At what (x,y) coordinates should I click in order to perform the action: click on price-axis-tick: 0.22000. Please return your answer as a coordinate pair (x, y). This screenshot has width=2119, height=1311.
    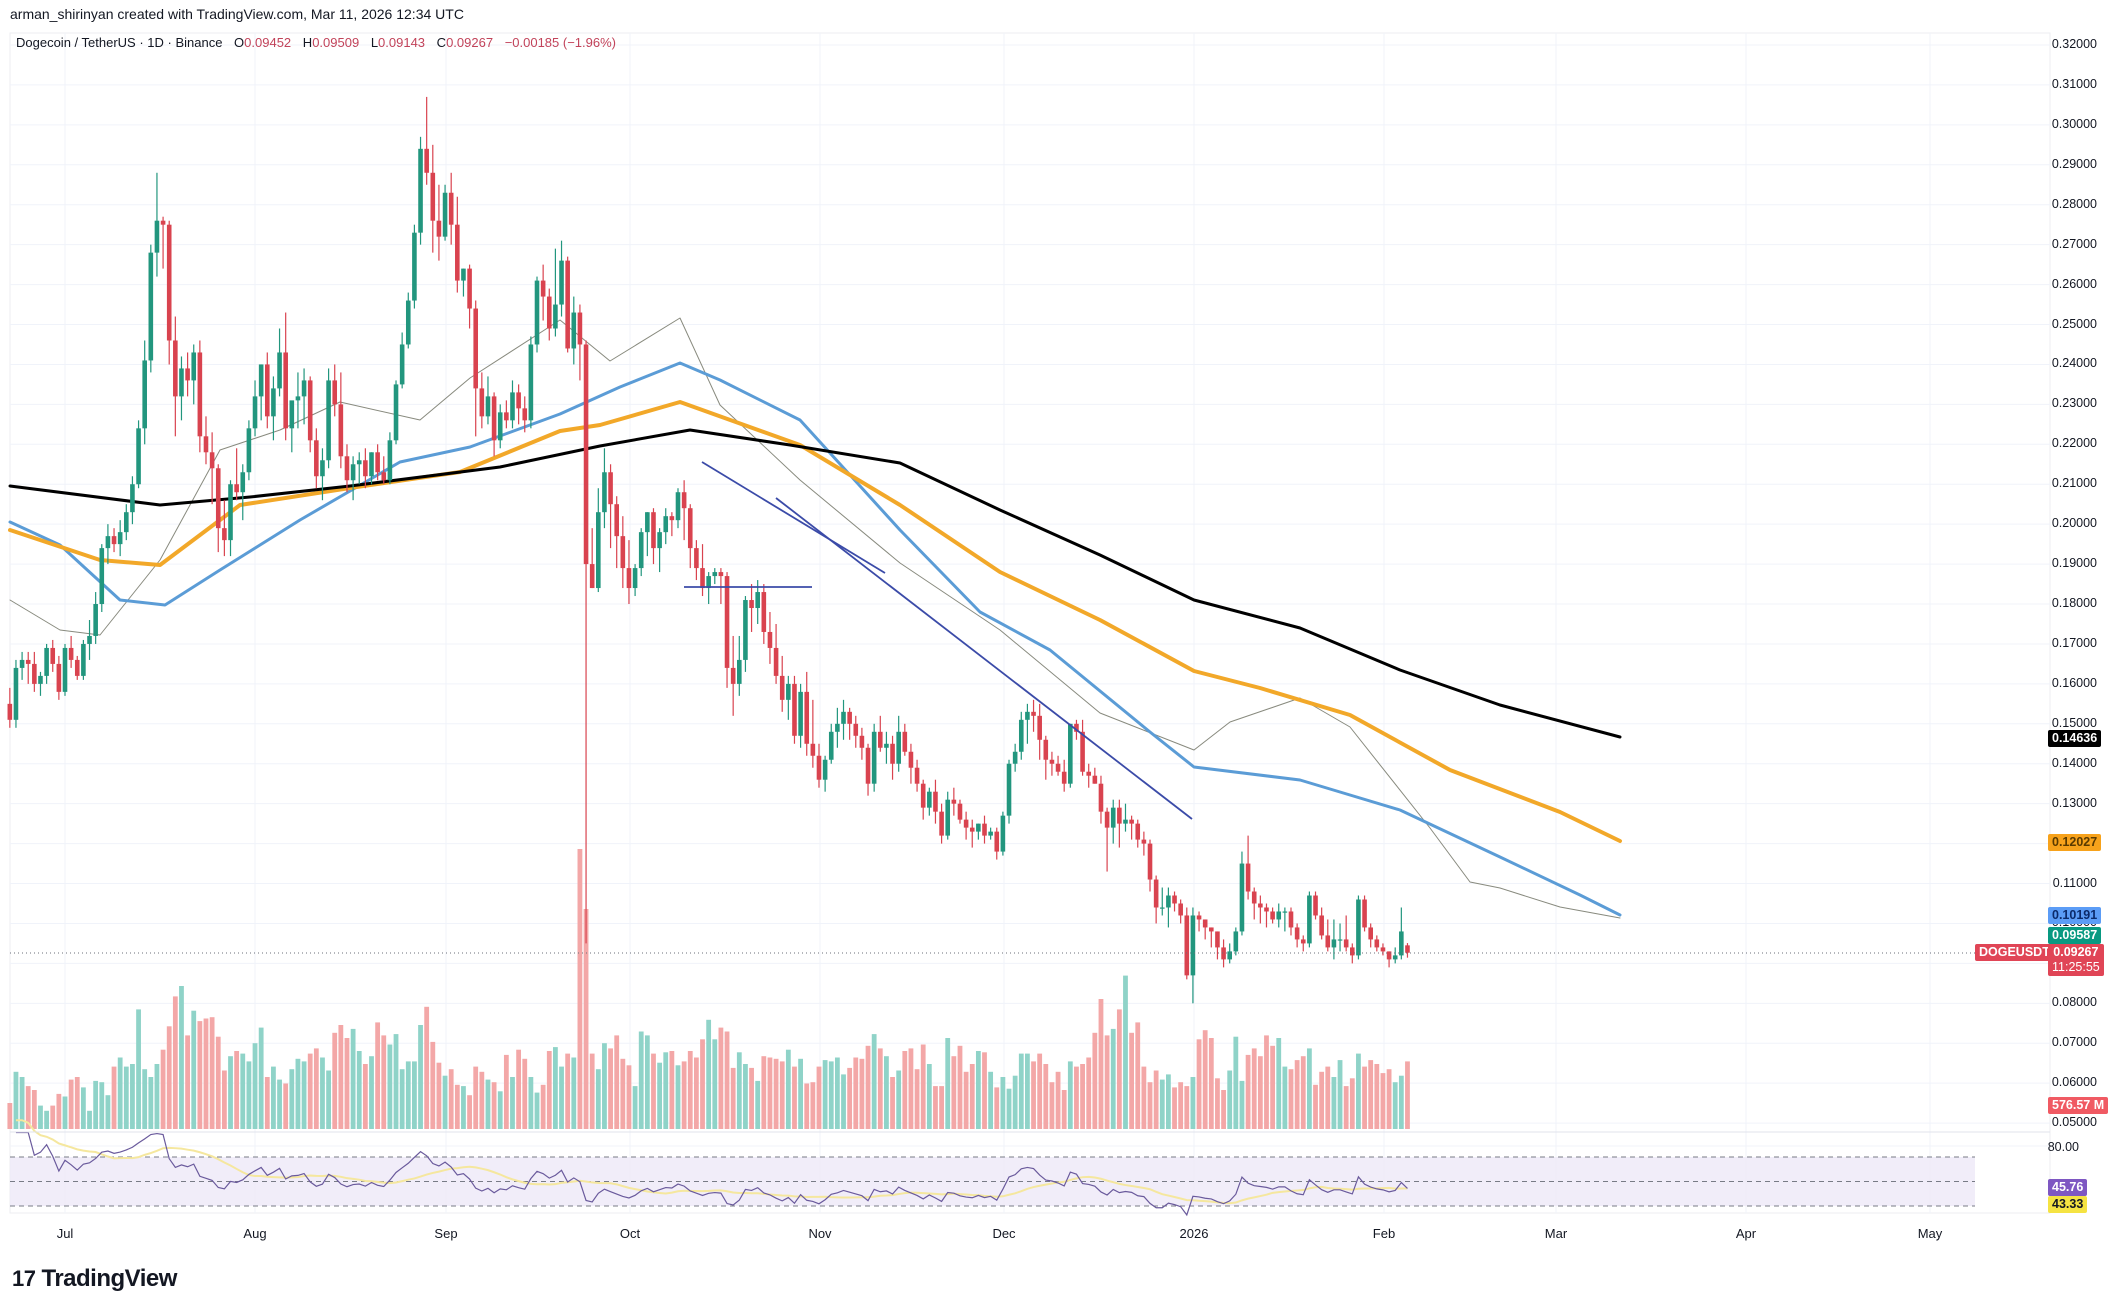
    Looking at the image, I should click on (2074, 443).